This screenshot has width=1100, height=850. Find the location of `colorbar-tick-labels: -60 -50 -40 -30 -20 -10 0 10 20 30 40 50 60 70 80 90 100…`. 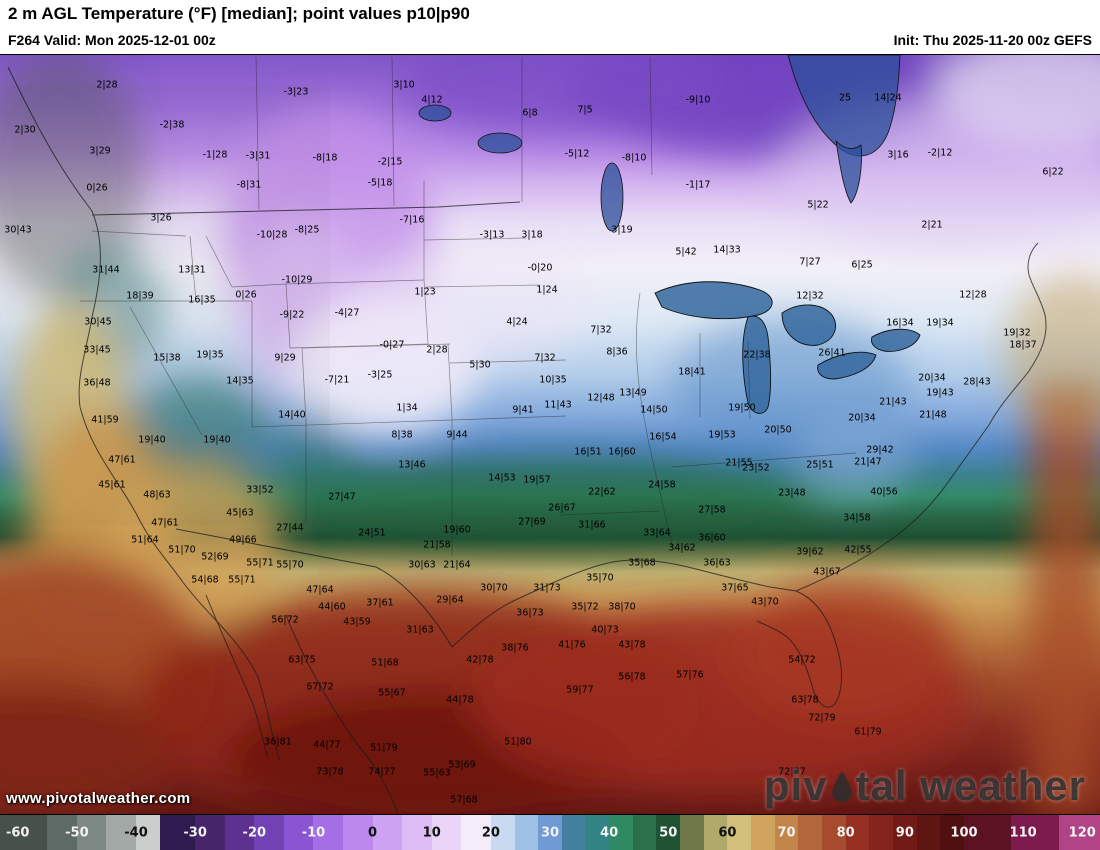

colorbar-tick-labels: -60 -50 -40 -30 -20 -10 0 10 20 30 40 50 60 70 80 90 100… is located at coordinates (550, 832).